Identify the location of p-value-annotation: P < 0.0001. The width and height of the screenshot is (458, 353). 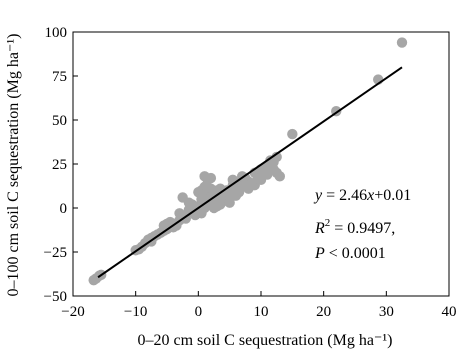
(350, 253).